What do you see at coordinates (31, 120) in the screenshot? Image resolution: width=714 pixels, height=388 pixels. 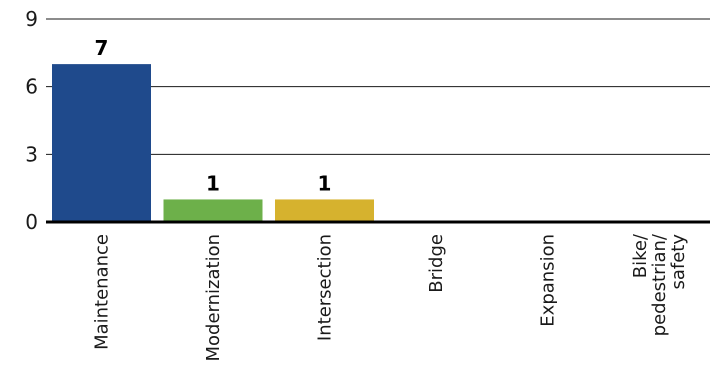 I see `y-axis-ticks: 0 3 6 9` at bounding box center [31, 120].